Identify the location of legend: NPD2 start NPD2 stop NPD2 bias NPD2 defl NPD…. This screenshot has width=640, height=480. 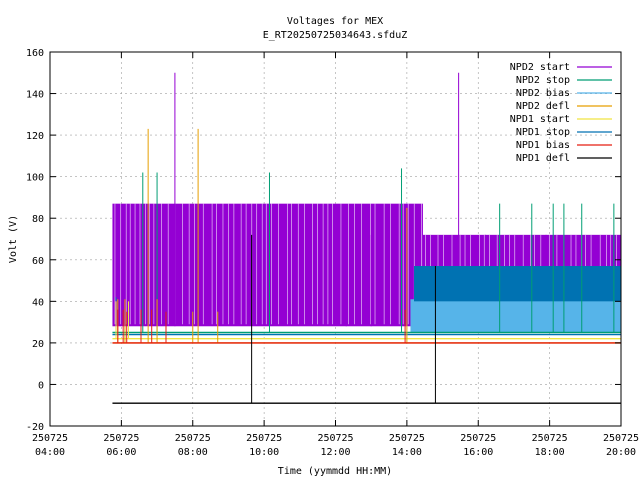
(561, 113).